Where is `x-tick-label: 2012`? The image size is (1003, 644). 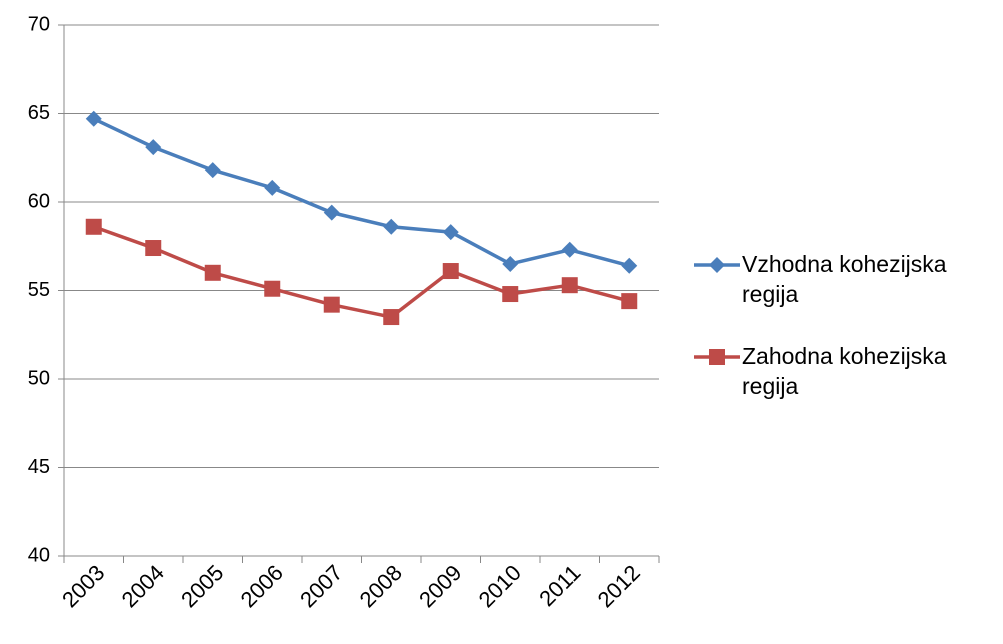 x-tick-label: 2012 is located at coordinates (619, 586).